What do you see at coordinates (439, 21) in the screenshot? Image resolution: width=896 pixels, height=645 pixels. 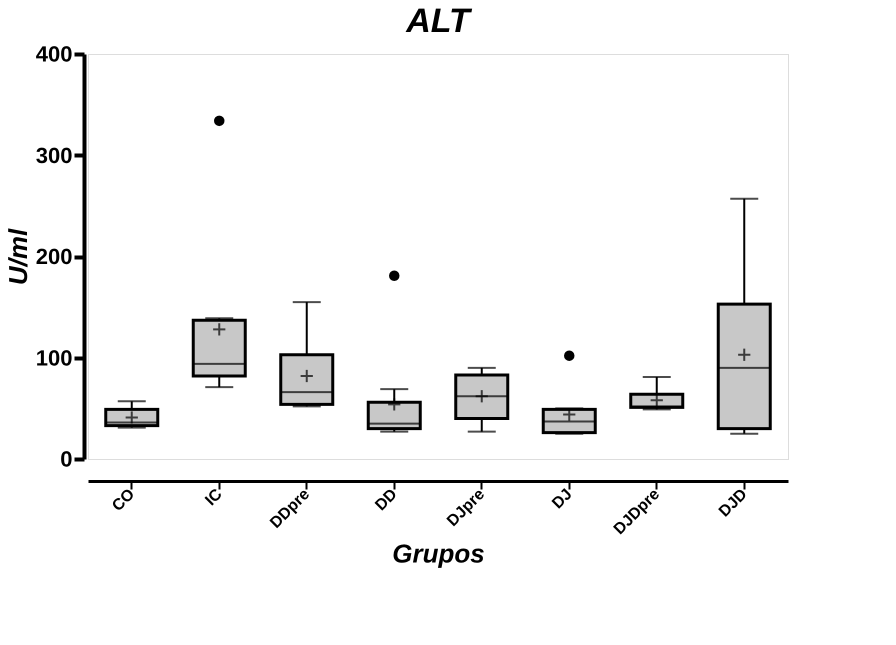 I see `chart-title: ALT` at bounding box center [439, 21].